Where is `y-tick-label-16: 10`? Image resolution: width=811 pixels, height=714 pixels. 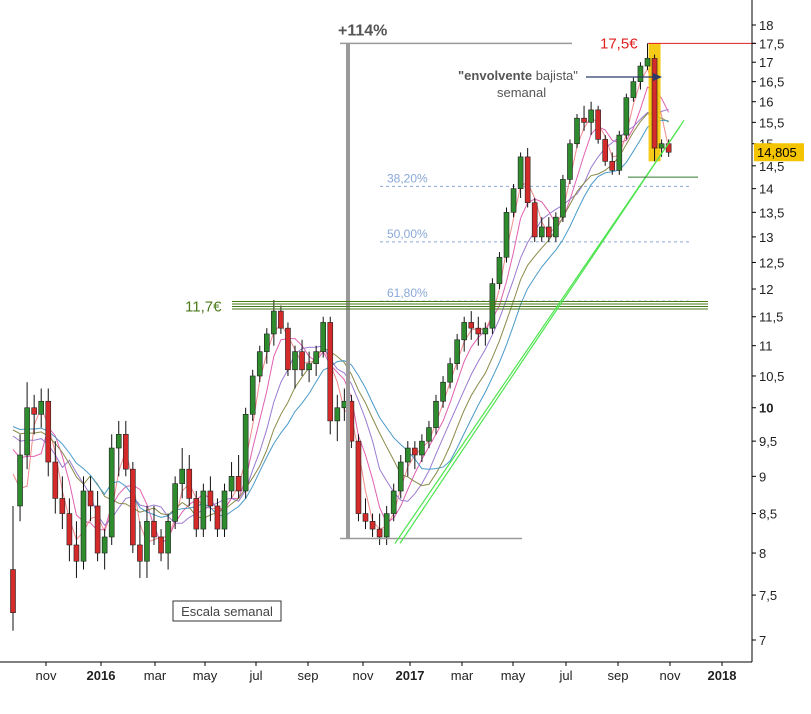 y-tick-label-16: 10 is located at coordinates (766, 408).